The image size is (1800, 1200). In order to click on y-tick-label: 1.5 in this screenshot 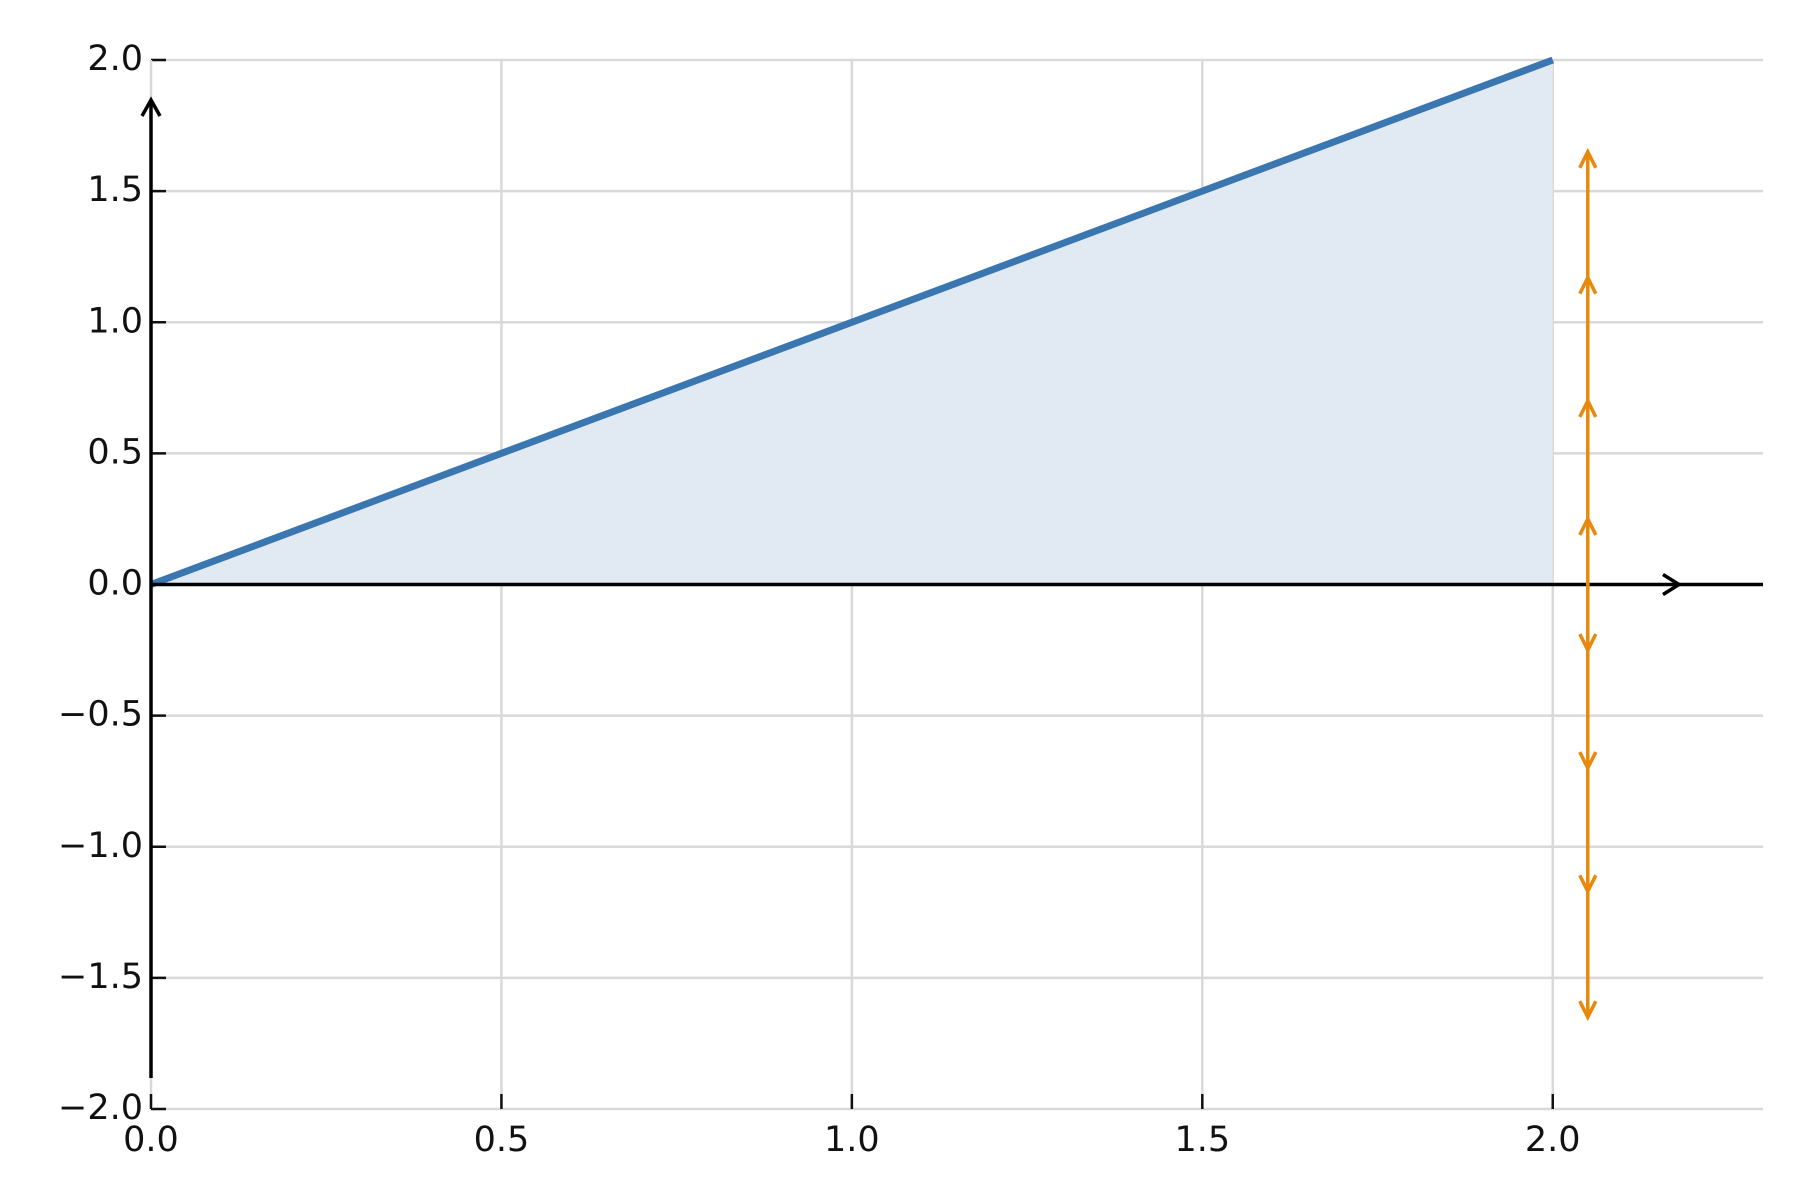, I will do `click(115, 190)`.